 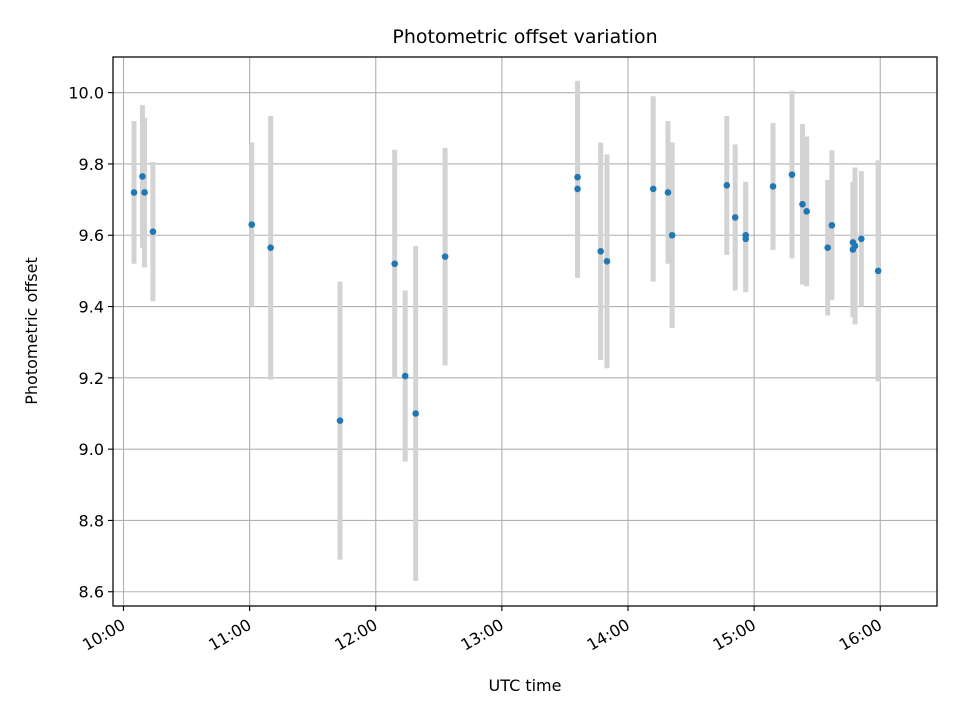 I want to click on y-tick-label: 10.0, so click(x=86, y=93).